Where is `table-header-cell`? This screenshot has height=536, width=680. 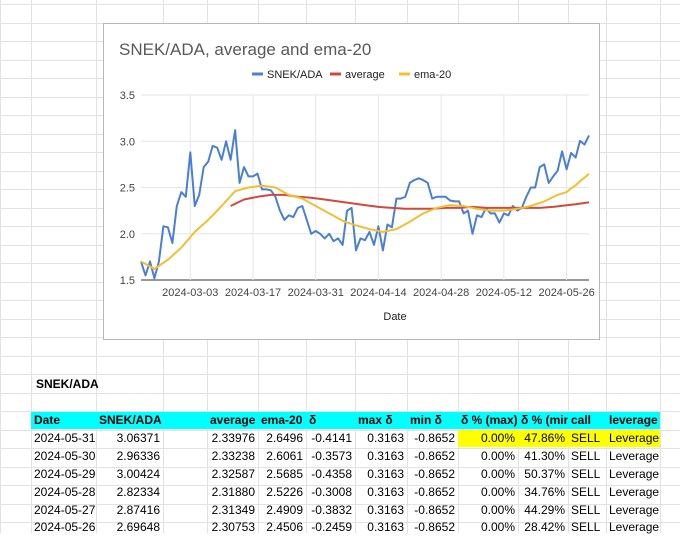
table-header-cell is located at coordinates (185, 420).